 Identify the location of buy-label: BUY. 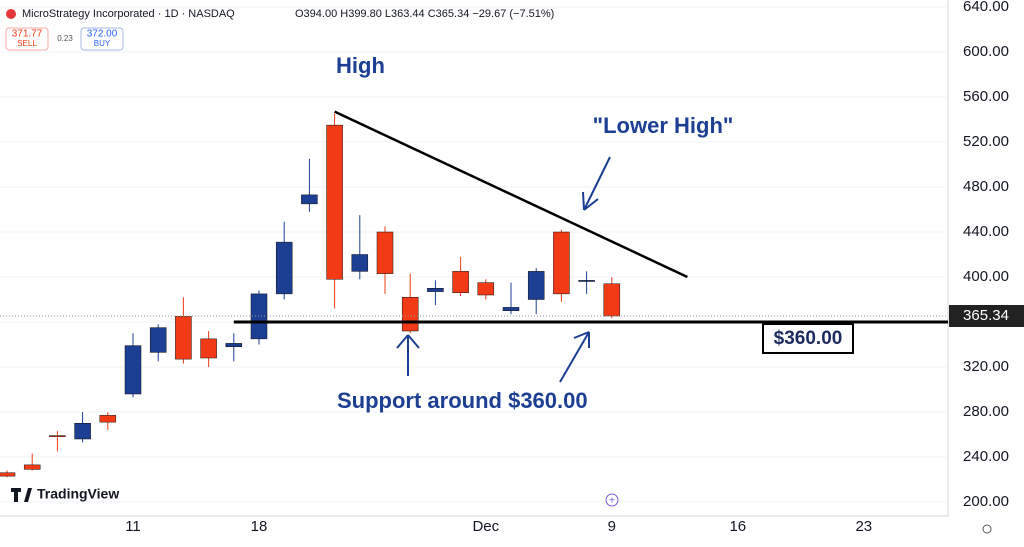
(102, 43).